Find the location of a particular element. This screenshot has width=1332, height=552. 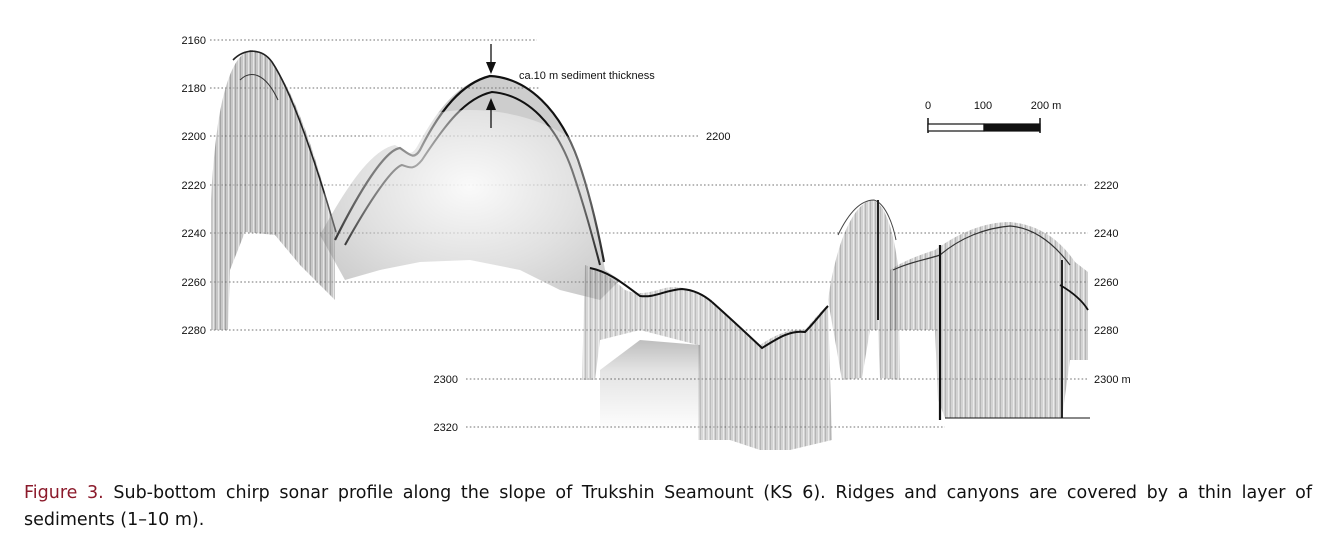

sediment-annotation: ca.10 m sediment thickness is located at coordinates (587, 76).